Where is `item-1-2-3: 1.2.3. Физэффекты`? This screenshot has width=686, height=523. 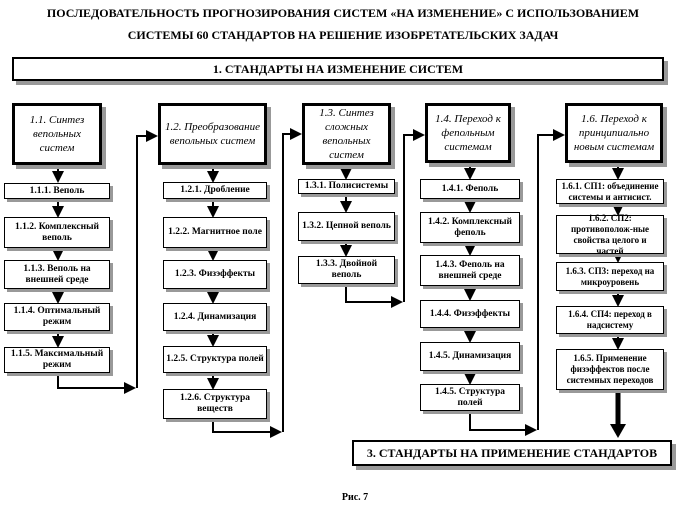
item-1-2-3: 1.2.3. Физэффекты is located at coordinates (215, 274).